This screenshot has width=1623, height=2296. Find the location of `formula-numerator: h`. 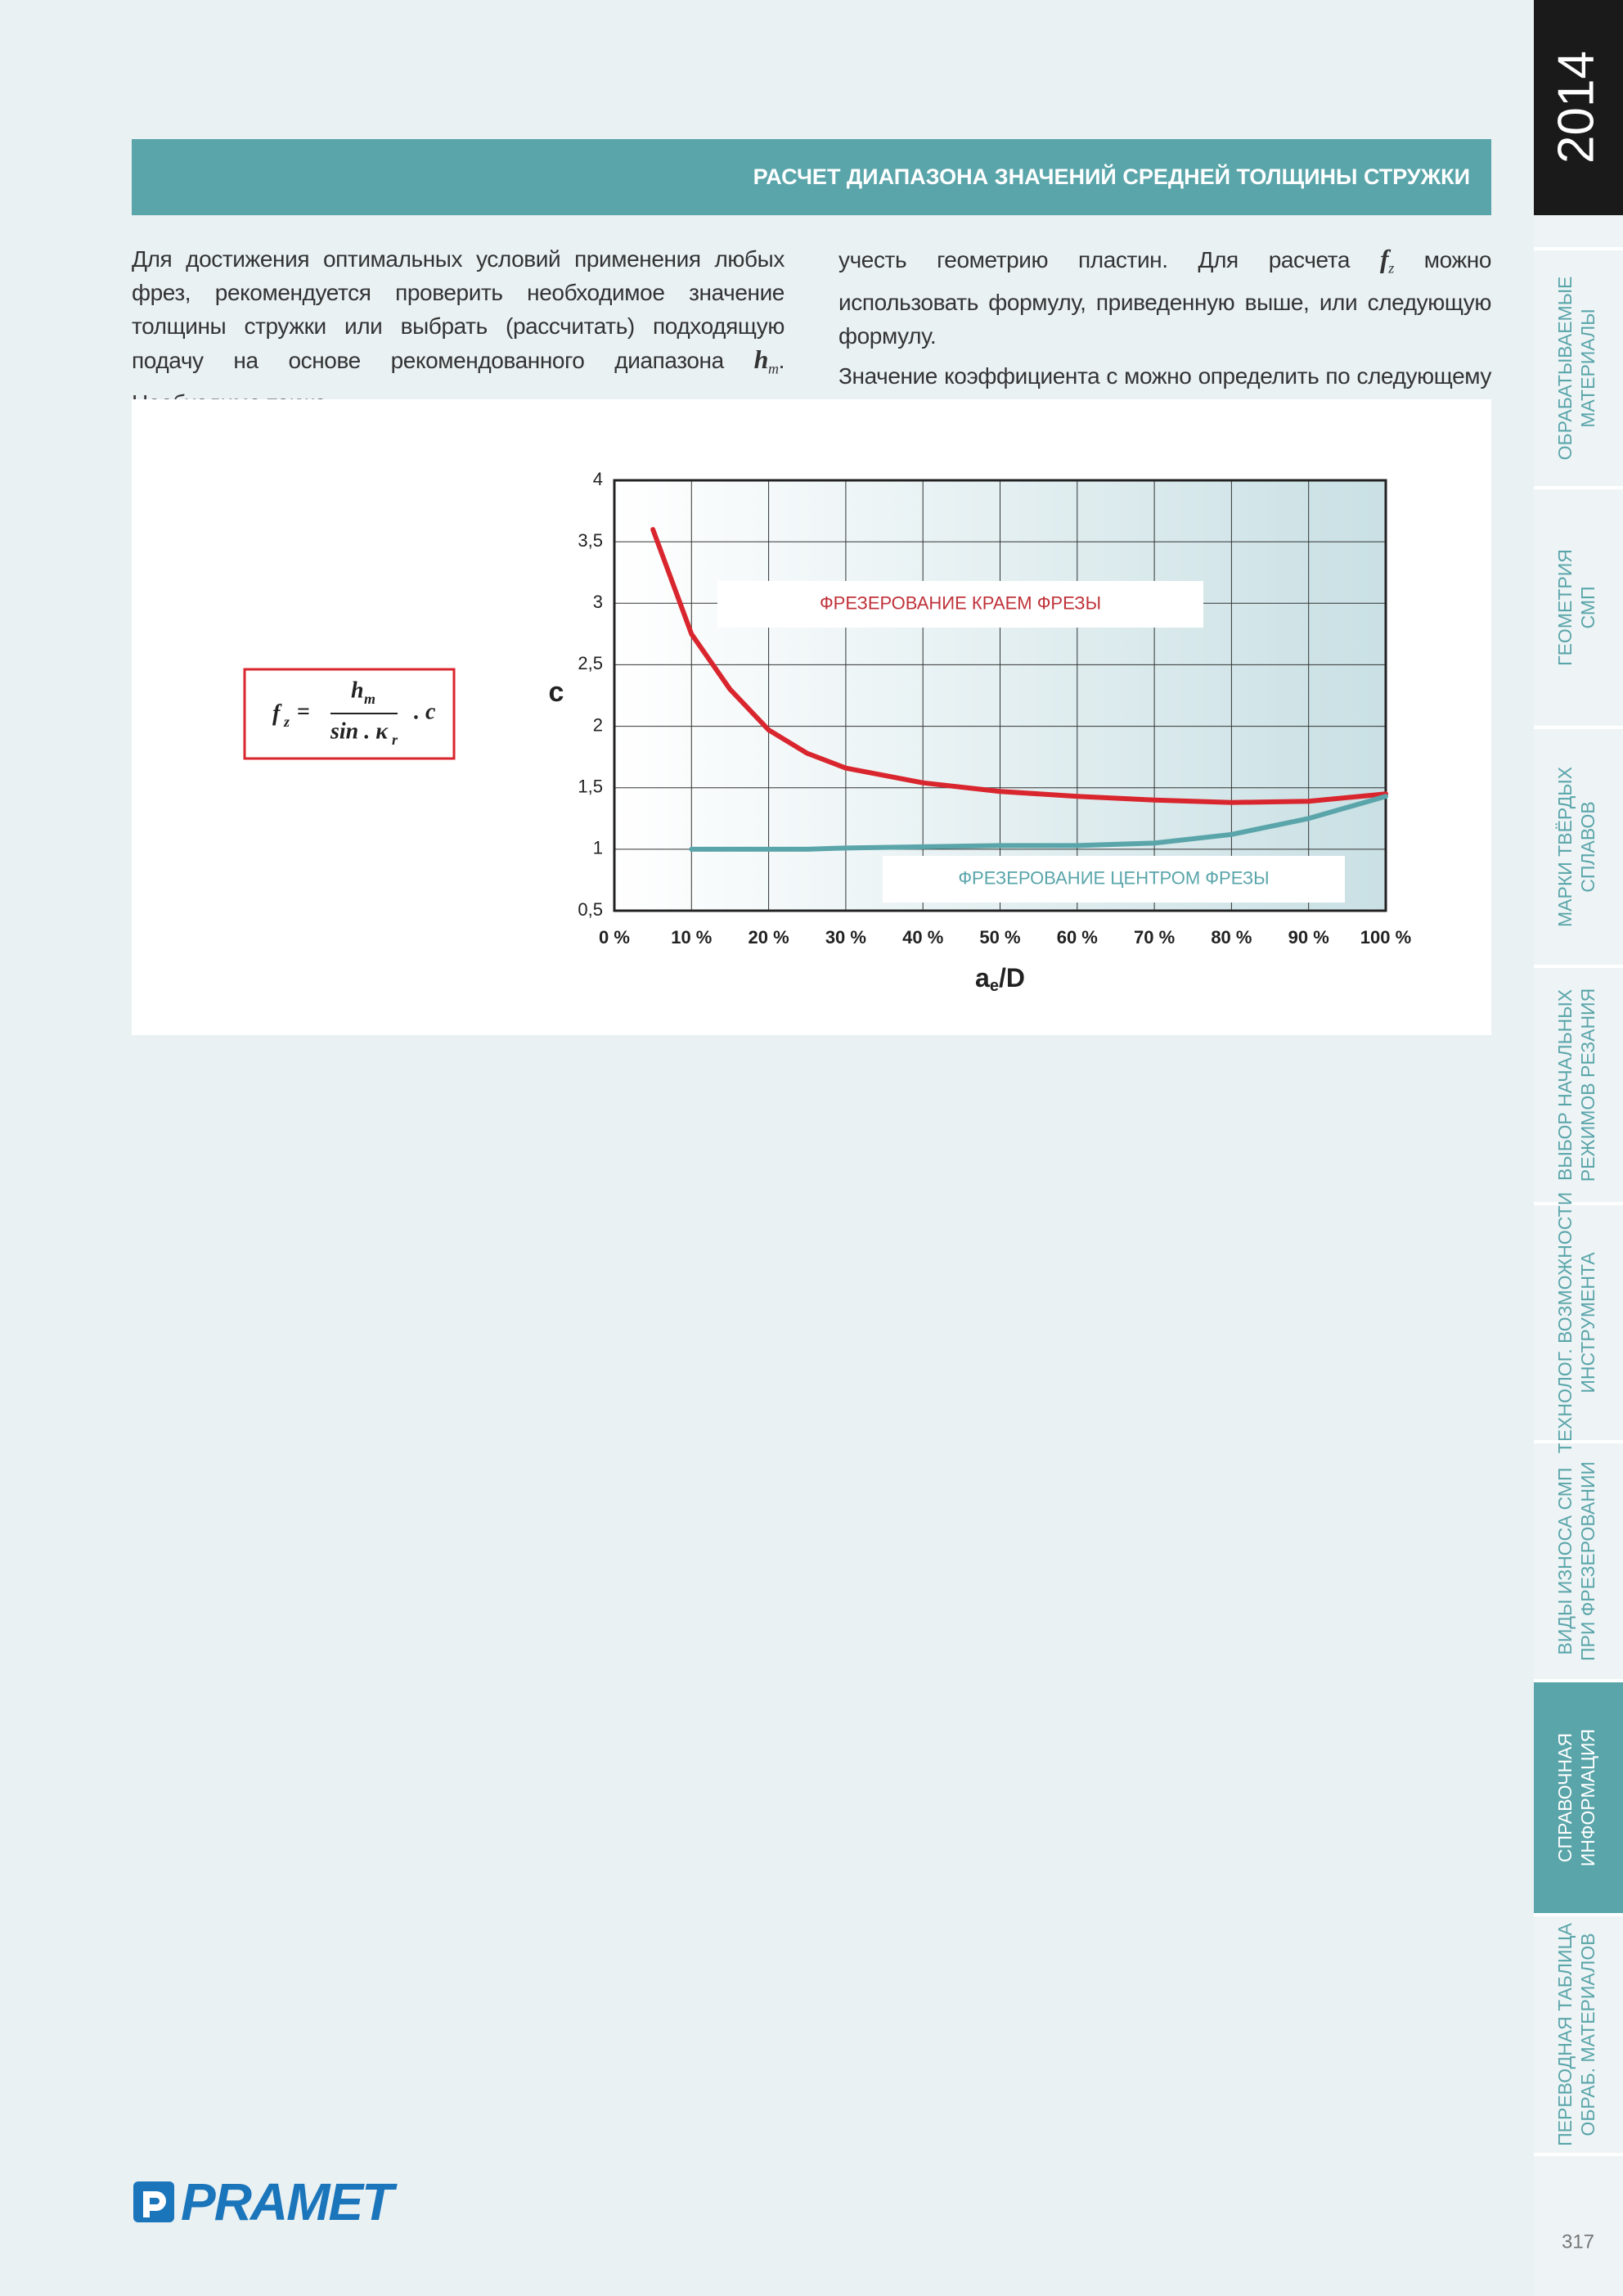

formula-numerator: h is located at coordinates (357, 690).